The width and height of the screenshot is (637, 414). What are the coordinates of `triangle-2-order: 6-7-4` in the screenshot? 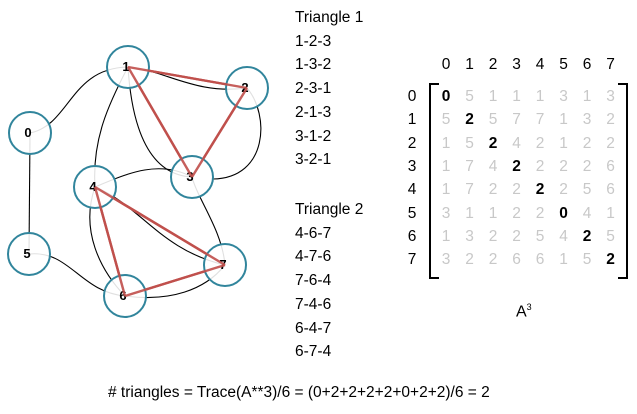 It's located at (313, 352).